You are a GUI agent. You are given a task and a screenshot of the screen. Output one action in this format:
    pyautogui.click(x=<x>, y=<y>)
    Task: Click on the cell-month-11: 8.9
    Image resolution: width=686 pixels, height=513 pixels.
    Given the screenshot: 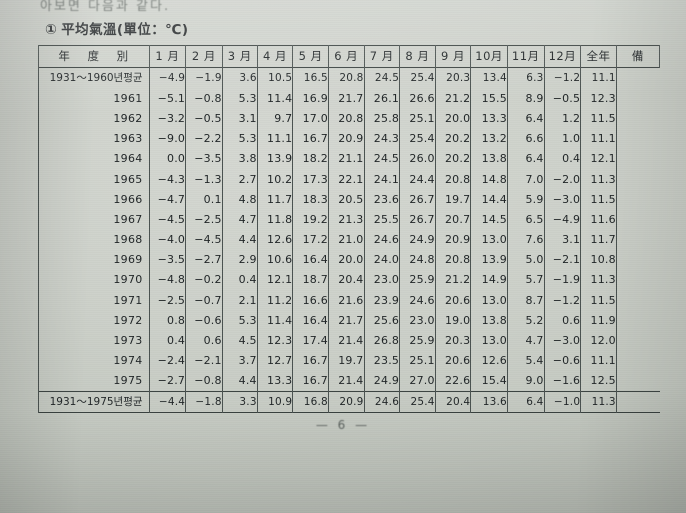 What is the action you would take?
    pyautogui.click(x=525, y=98)
    